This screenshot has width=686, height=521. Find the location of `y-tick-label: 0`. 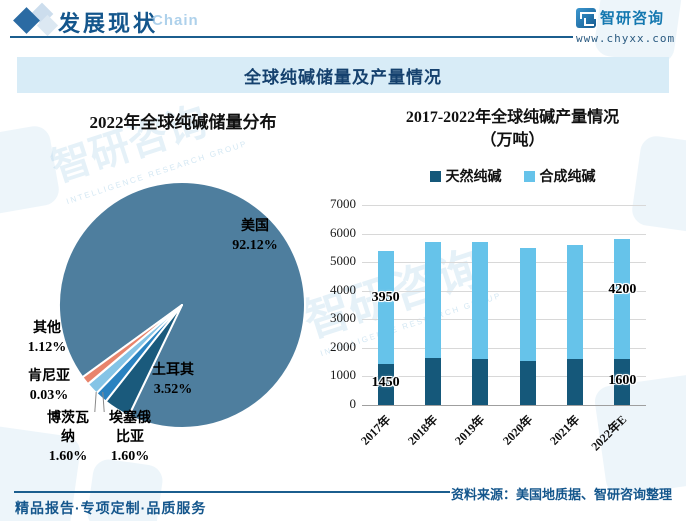

y-tick-label: 0 is located at coordinates (353, 403).